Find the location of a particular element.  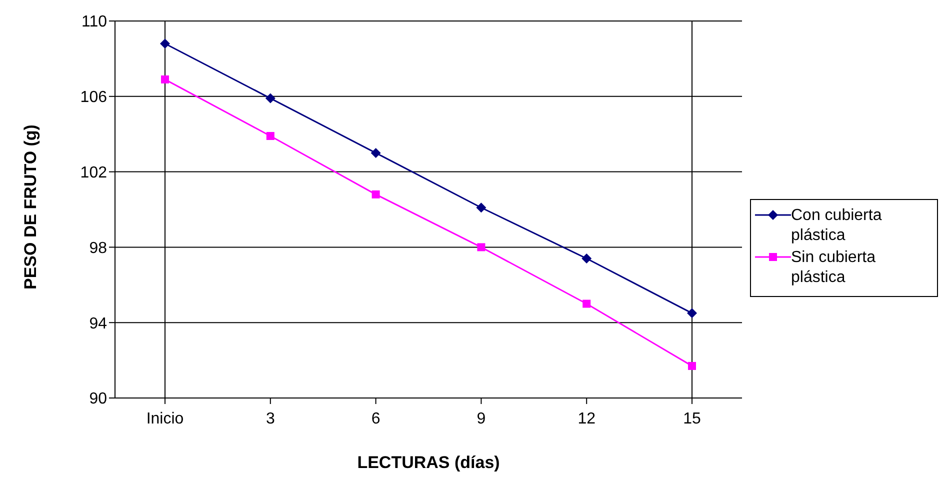

x-tick-label: 12 is located at coordinates (587, 419).